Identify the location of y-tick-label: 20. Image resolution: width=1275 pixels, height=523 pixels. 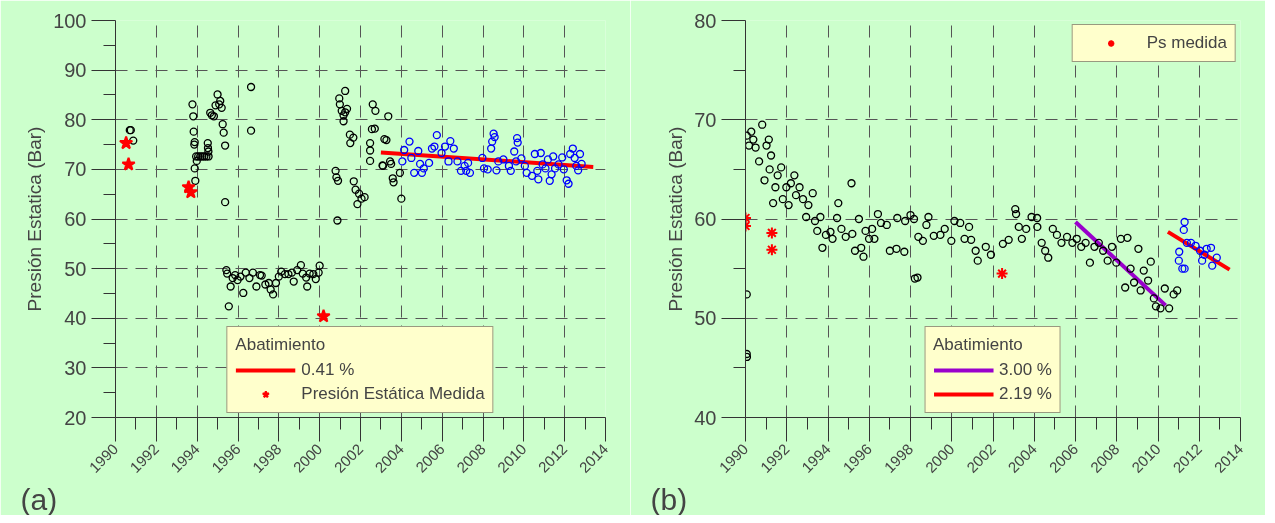
(75, 417).